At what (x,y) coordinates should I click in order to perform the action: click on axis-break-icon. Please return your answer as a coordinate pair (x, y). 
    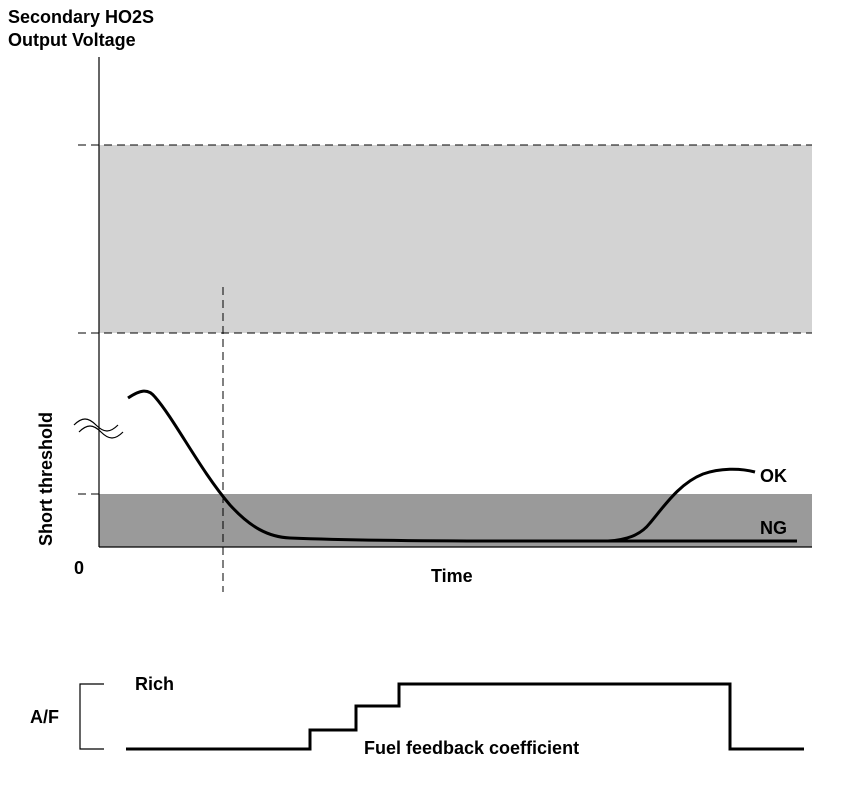
    Looking at the image, I should click on (96, 425).